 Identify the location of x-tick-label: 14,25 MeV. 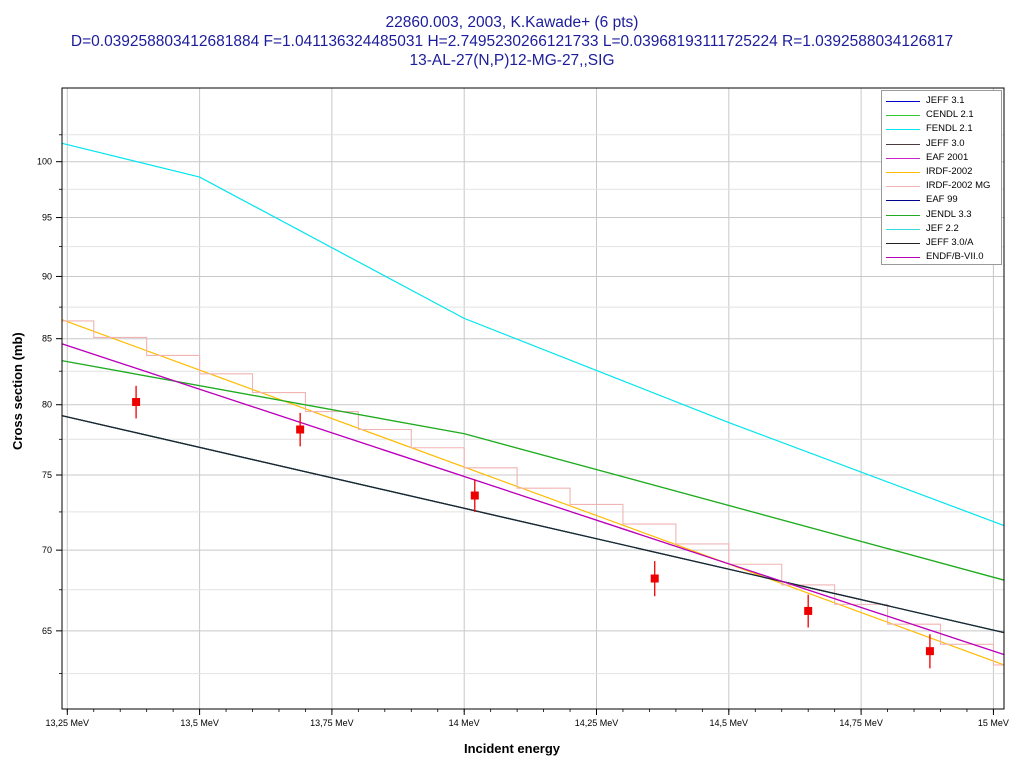
(597, 723).